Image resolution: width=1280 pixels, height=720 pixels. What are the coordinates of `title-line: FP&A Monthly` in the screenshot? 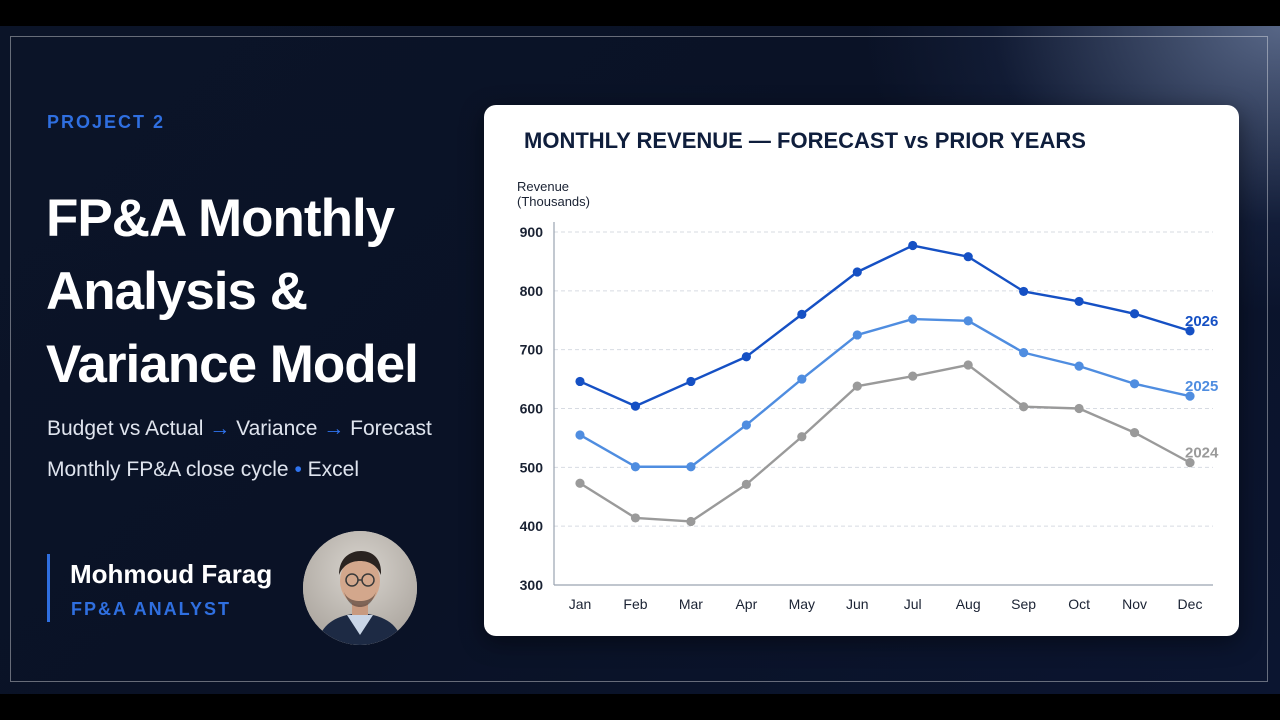 It's located at (220, 218).